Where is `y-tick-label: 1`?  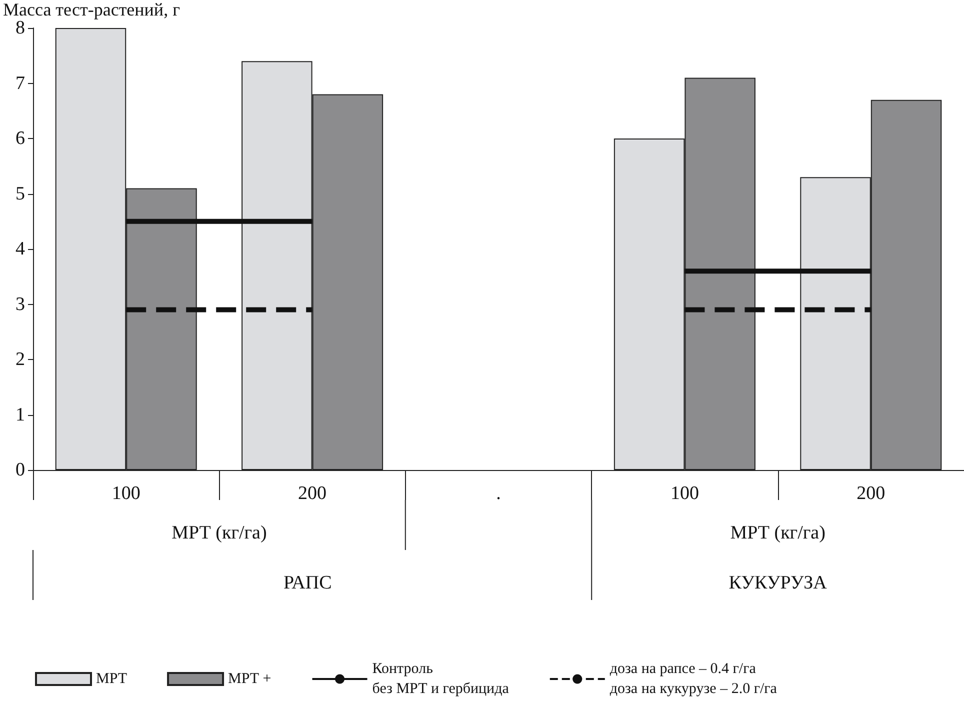 y-tick-label: 1 is located at coordinates (20, 415).